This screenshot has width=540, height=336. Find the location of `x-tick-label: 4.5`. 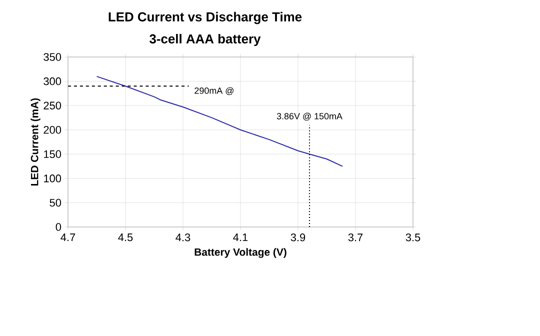

x-tick-label: 4.5 is located at coordinates (125, 238).